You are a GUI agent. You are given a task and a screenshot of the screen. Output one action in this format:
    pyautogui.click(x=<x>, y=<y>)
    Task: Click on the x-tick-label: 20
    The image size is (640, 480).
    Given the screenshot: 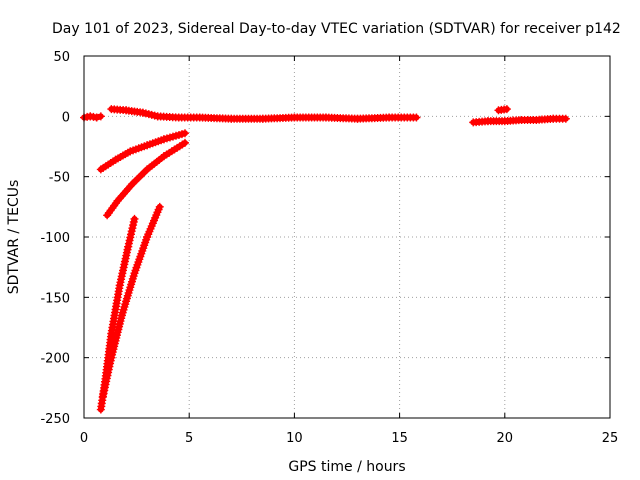 What is the action you would take?
    pyautogui.click(x=505, y=438)
    